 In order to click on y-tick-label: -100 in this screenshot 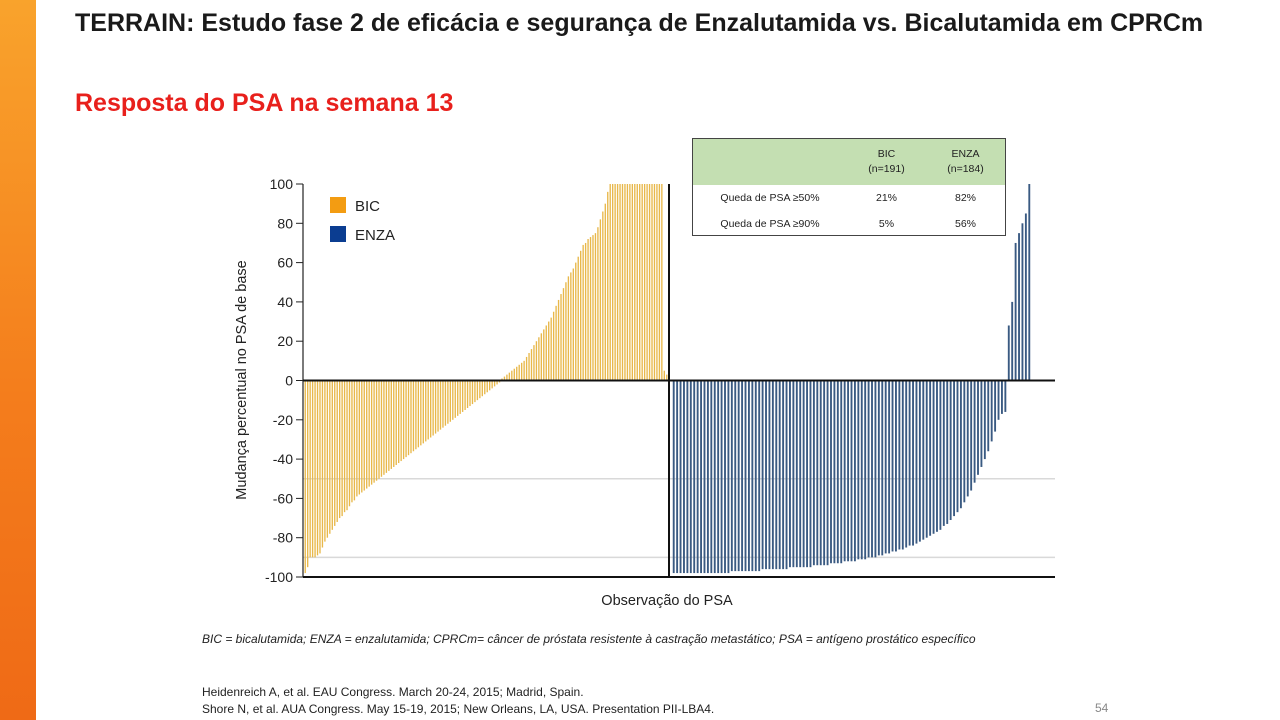, I will do `click(279, 577)`.